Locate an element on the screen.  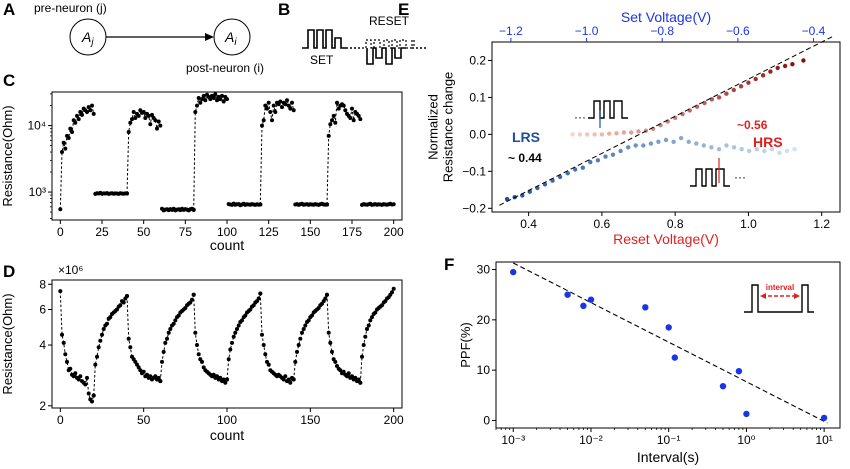
y-axis-label-f: PPF(%) is located at coordinates (465, 345).